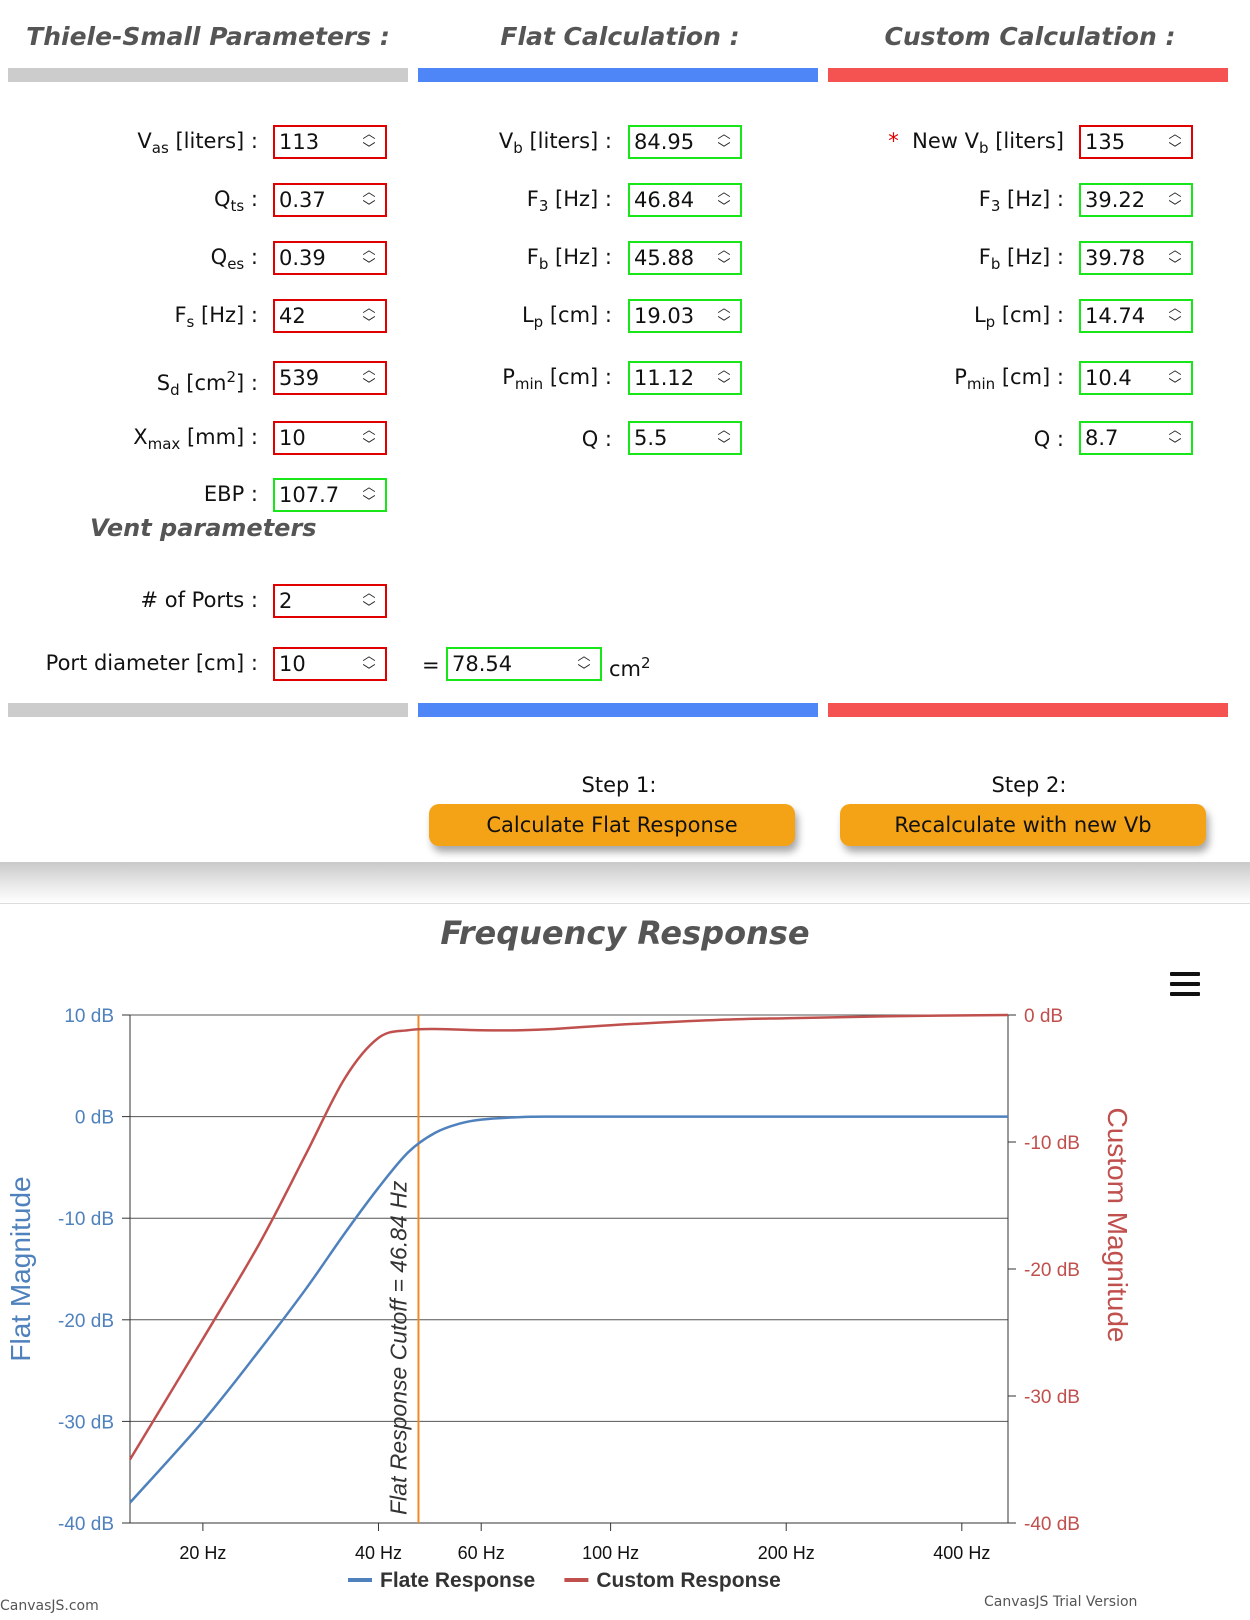 The width and height of the screenshot is (1250, 1620). Describe the element at coordinates (202, 1553) in the screenshot. I see `x-tick-label: 20 Hz` at that location.